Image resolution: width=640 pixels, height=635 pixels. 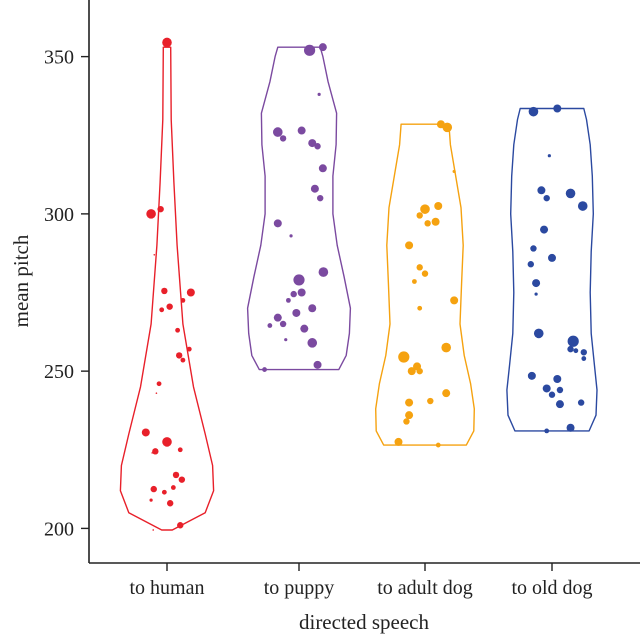 What do you see at coordinates (66, 293) in the screenshot?
I see `y-axis-ticks: 200 250 300 350` at bounding box center [66, 293].